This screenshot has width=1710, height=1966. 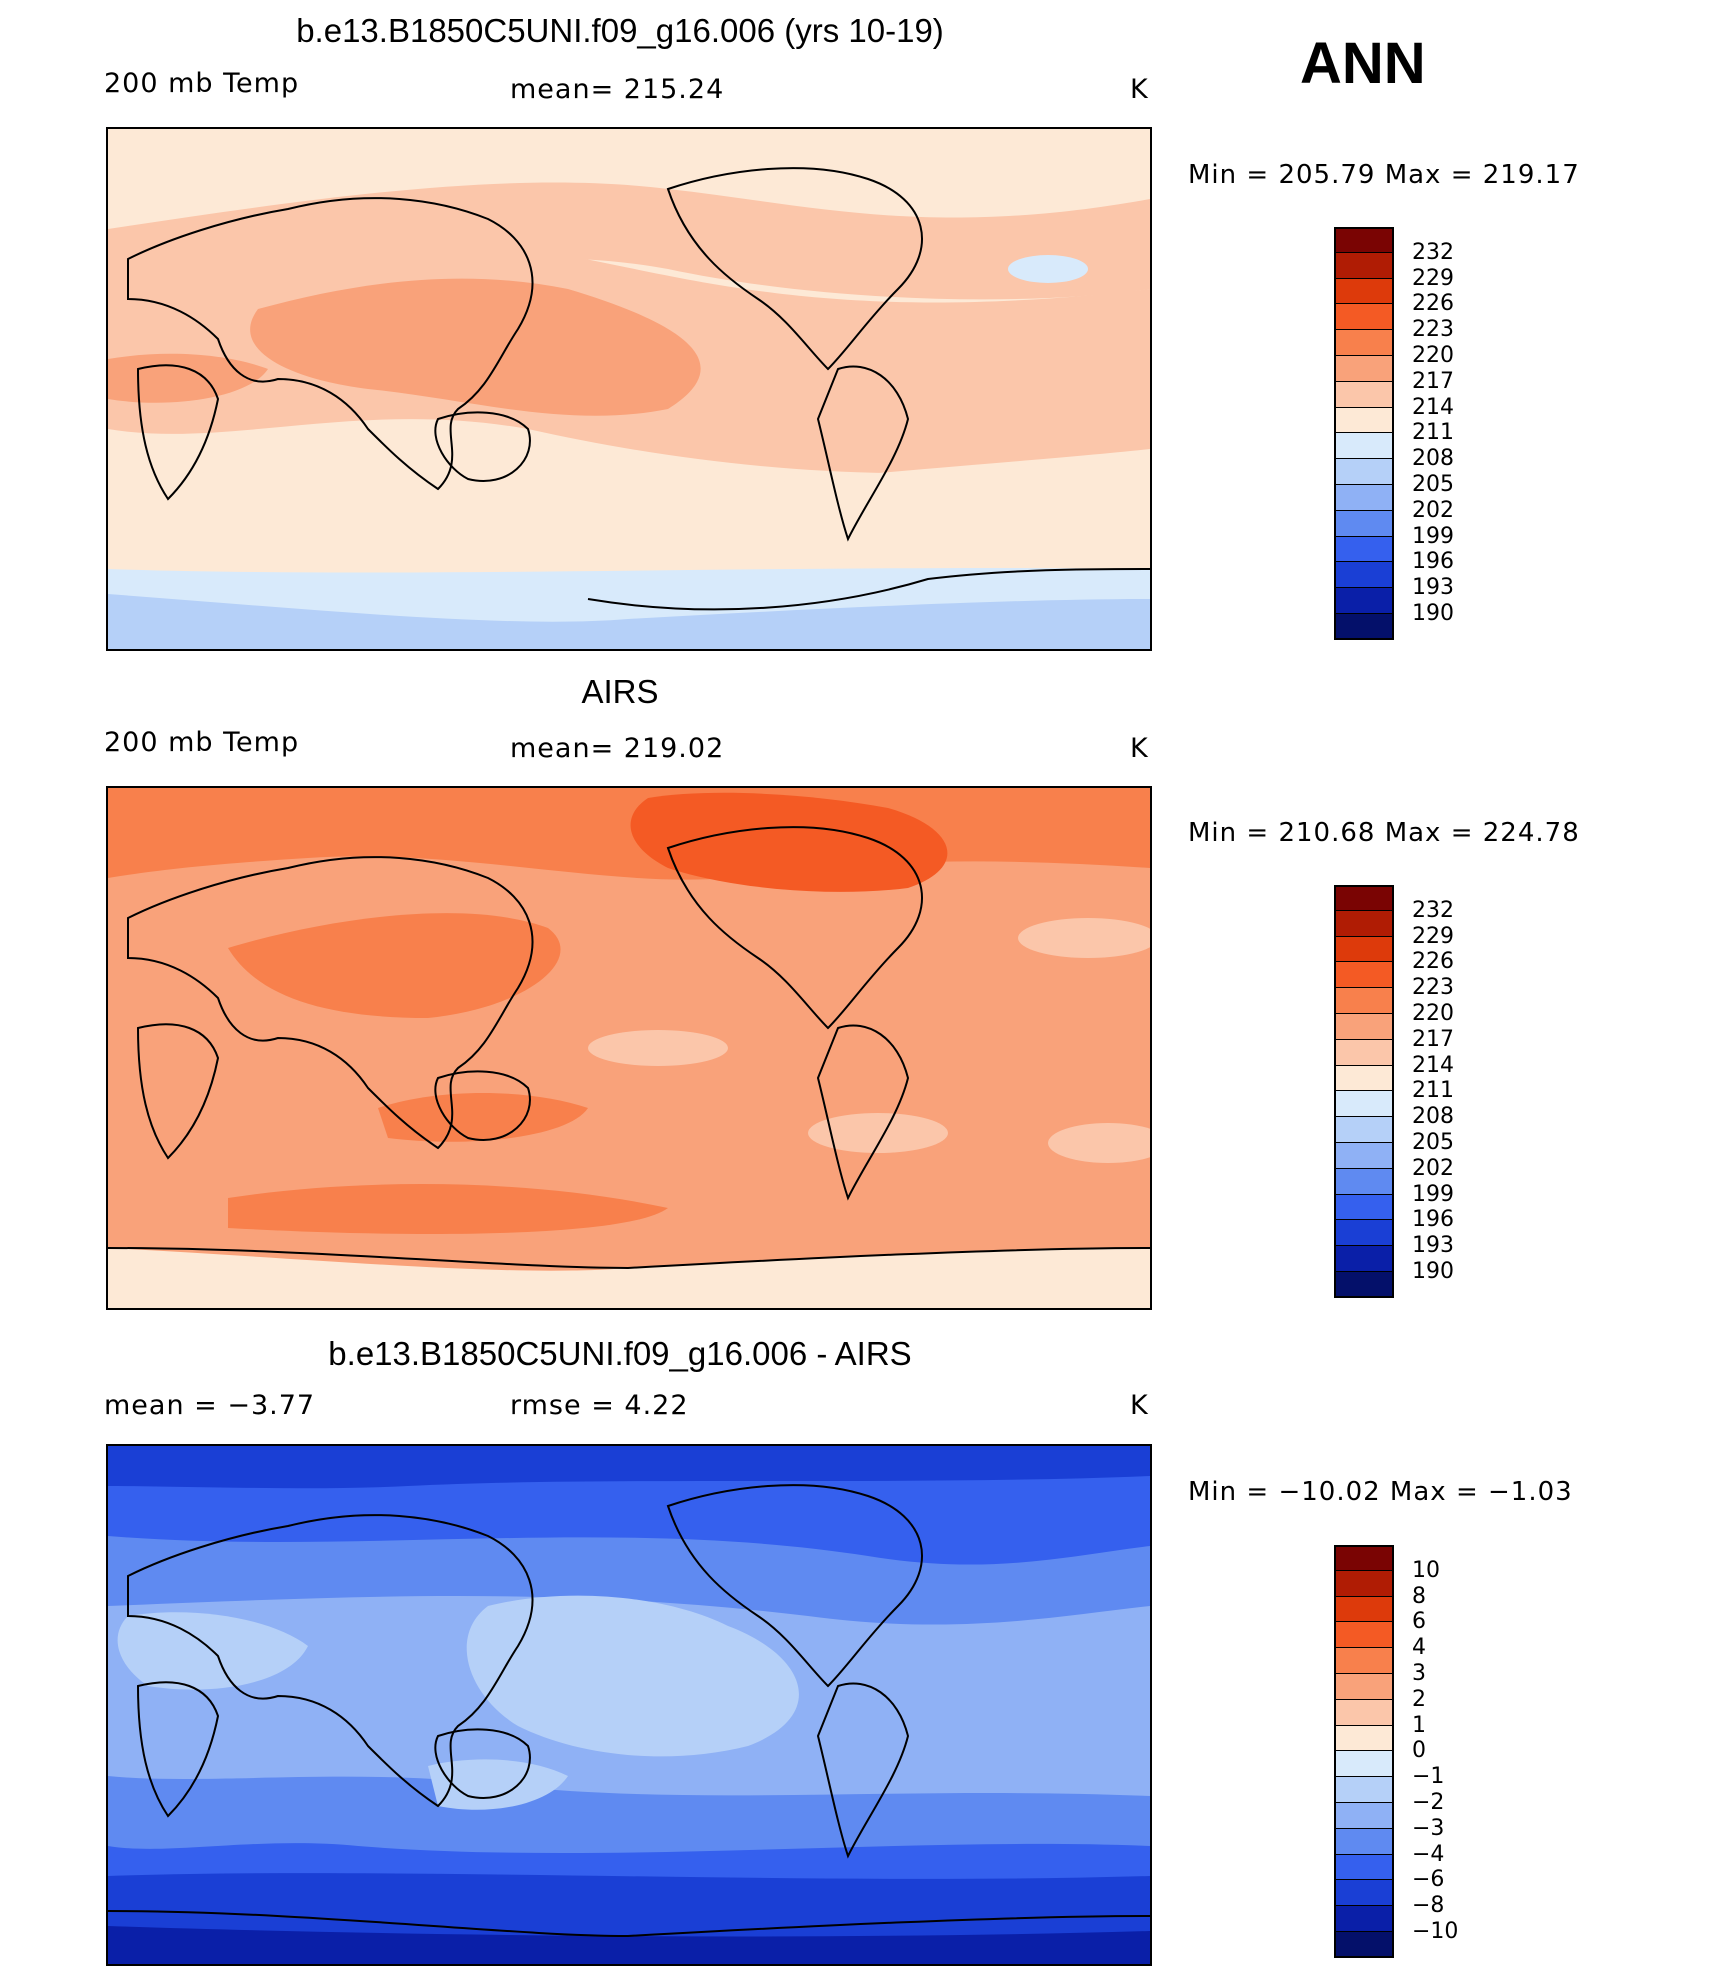 I want to click on panel3-units-label: K, so click(x=1139, y=1405).